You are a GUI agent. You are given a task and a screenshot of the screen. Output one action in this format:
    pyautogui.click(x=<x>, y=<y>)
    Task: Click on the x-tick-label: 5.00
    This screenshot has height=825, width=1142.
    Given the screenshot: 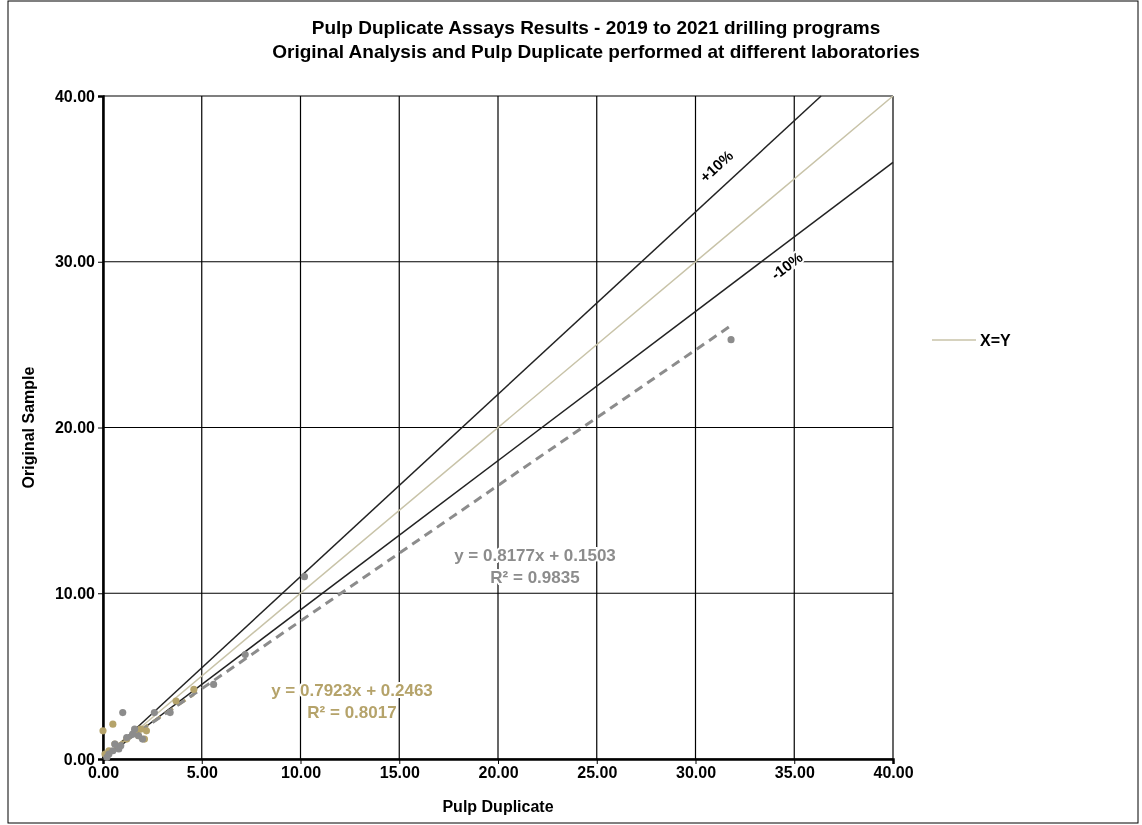 What is the action you would take?
    pyautogui.click(x=202, y=773)
    